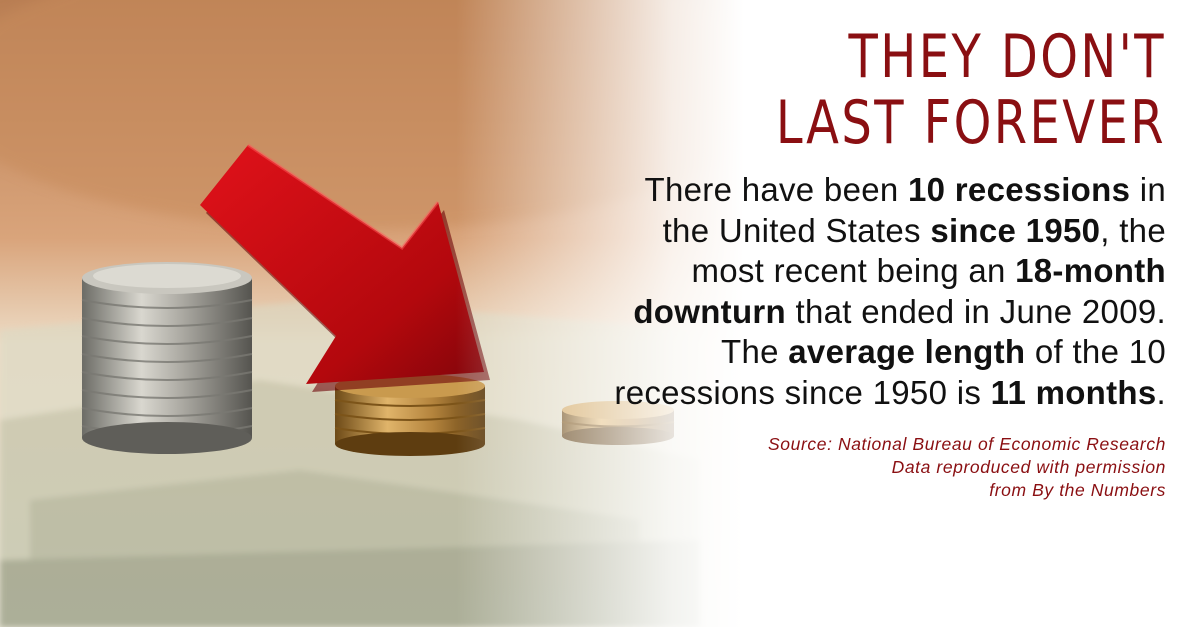 The height and width of the screenshot is (627, 1200). What do you see at coordinates (970, 123) in the screenshot?
I see `headline-line-2: LAST FOREVER` at bounding box center [970, 123].